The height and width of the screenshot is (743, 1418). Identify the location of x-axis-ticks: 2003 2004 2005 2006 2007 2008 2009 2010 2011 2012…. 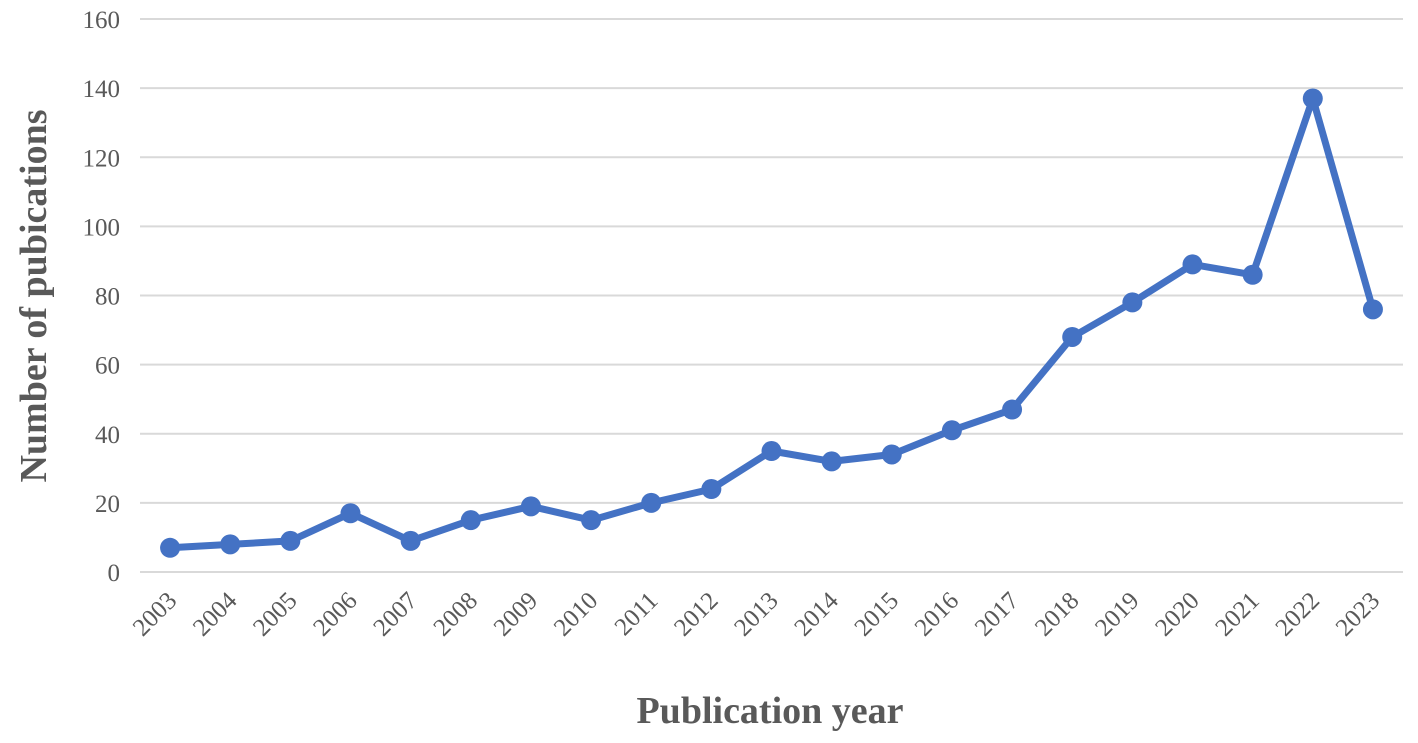
(756, 614).